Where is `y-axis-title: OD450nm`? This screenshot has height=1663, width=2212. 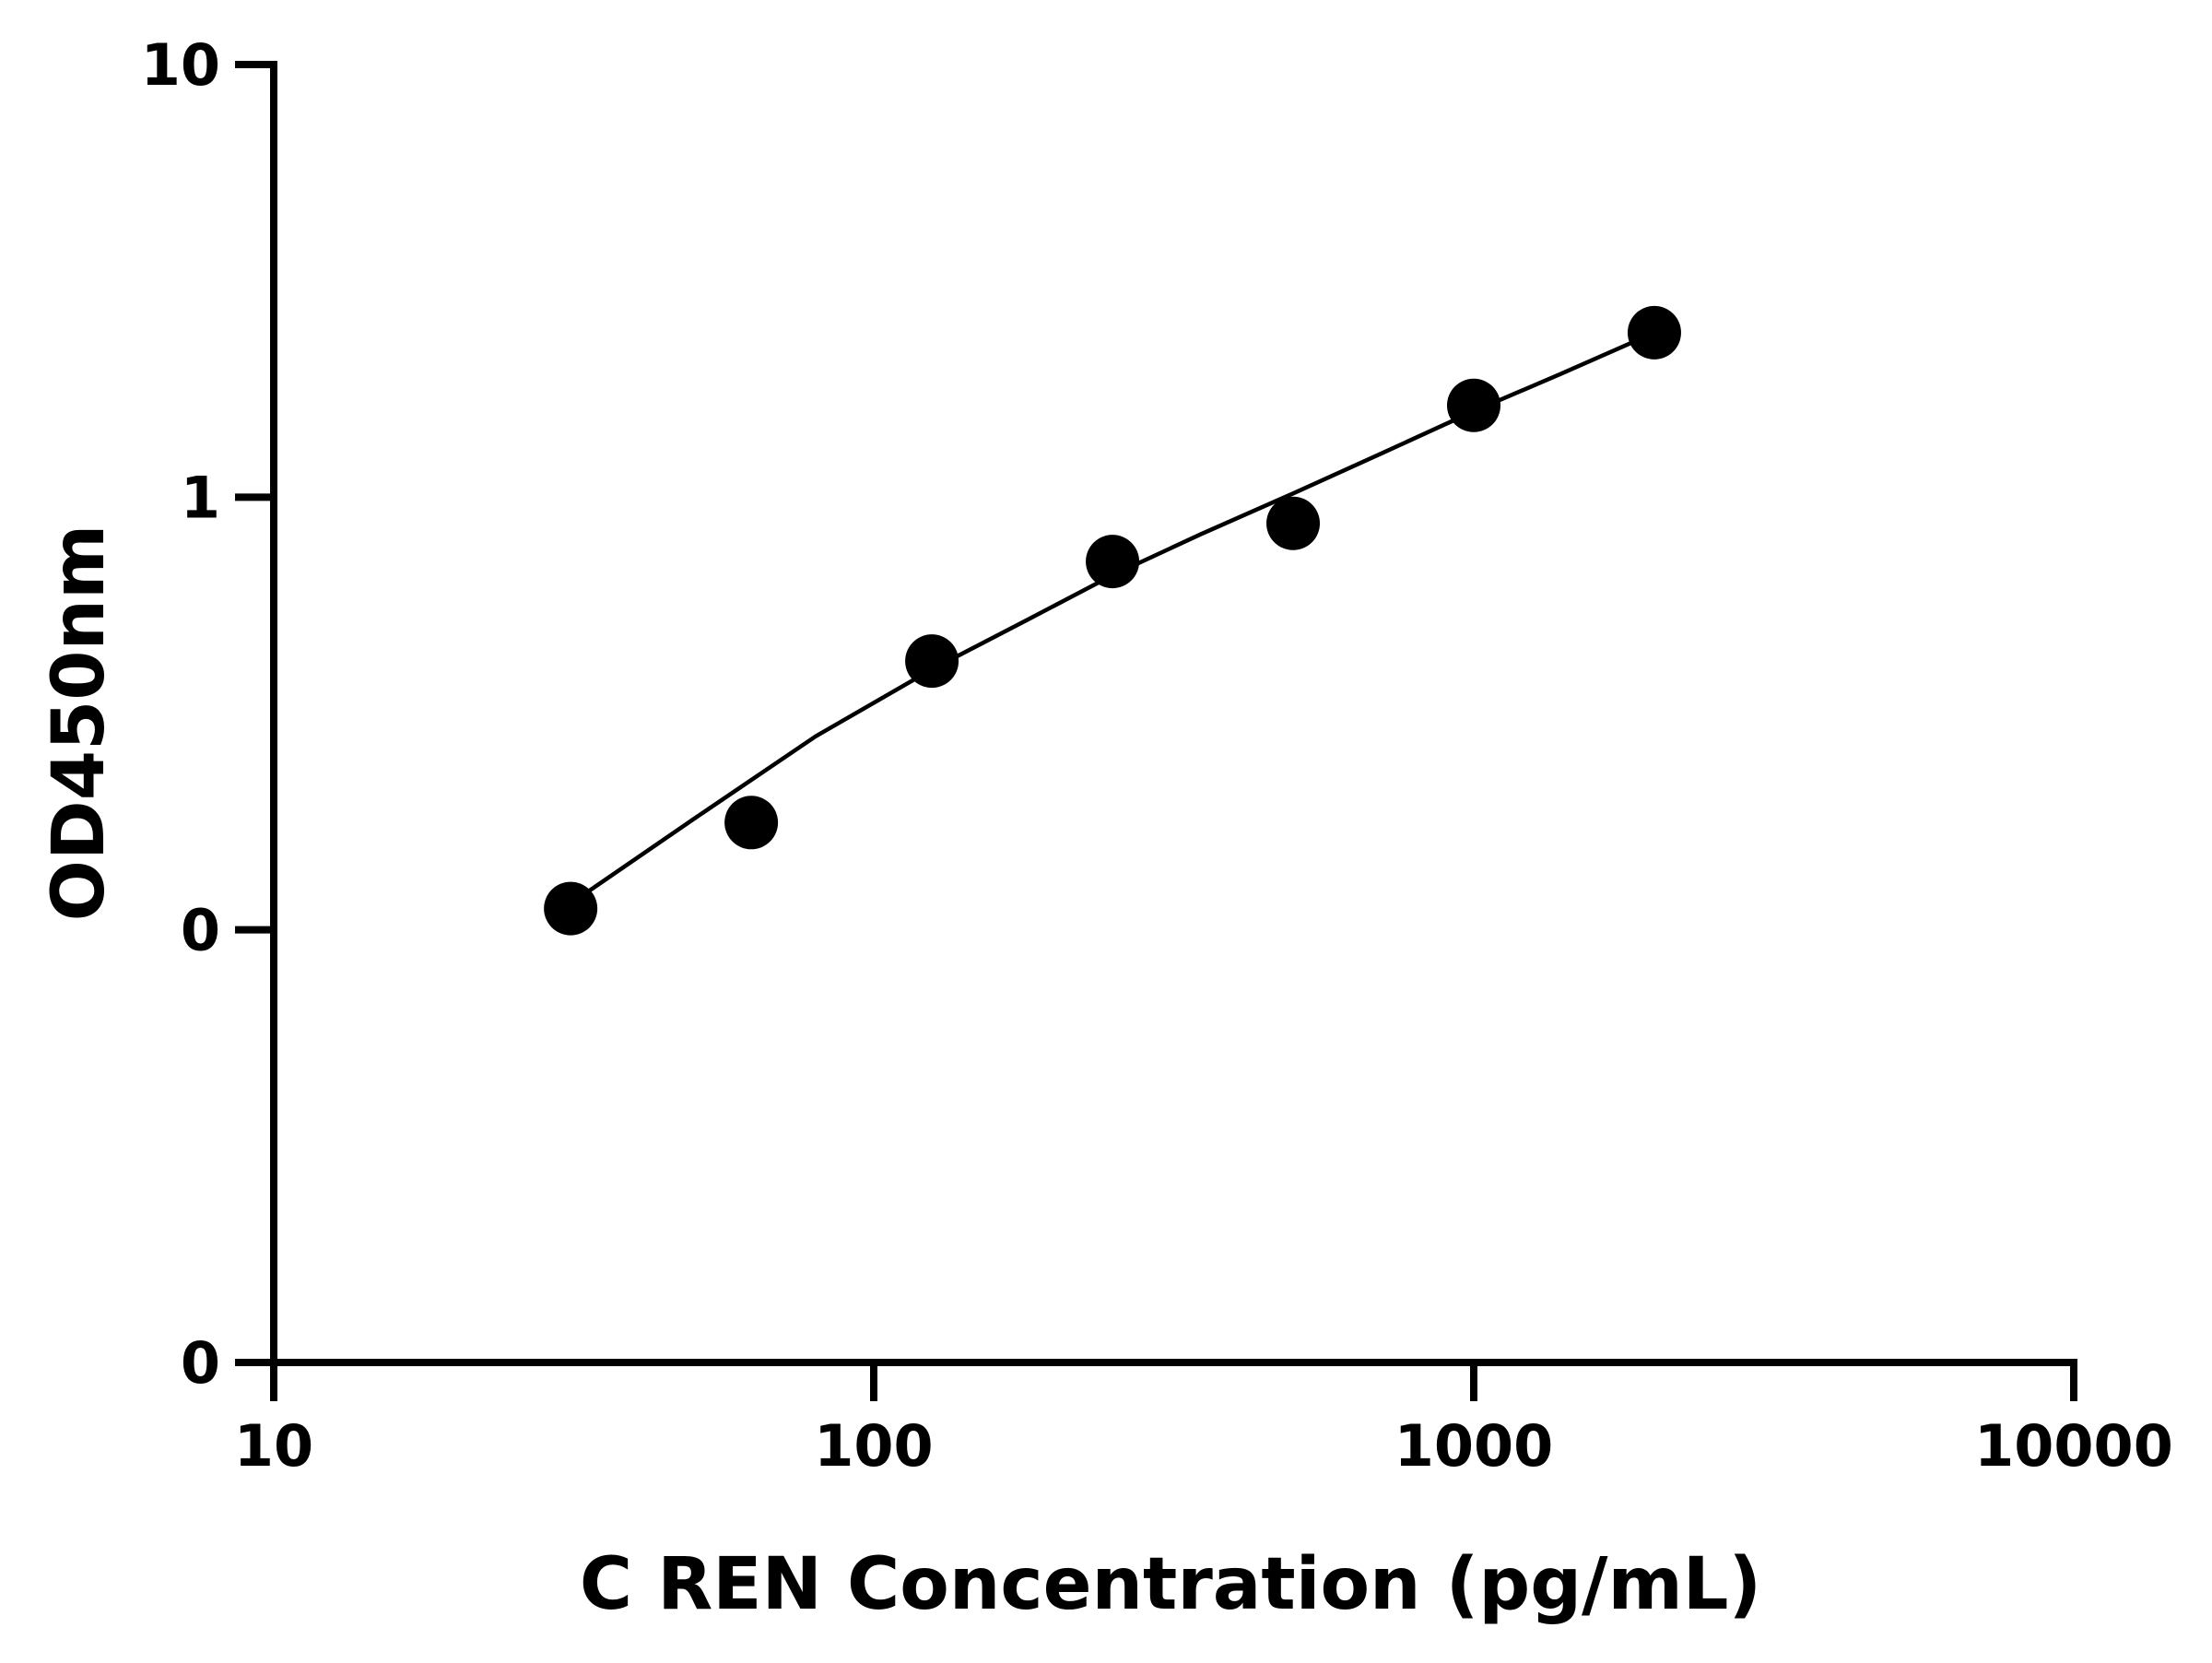 y-axis-title: OD450nm is located at coordinates (79, 723).